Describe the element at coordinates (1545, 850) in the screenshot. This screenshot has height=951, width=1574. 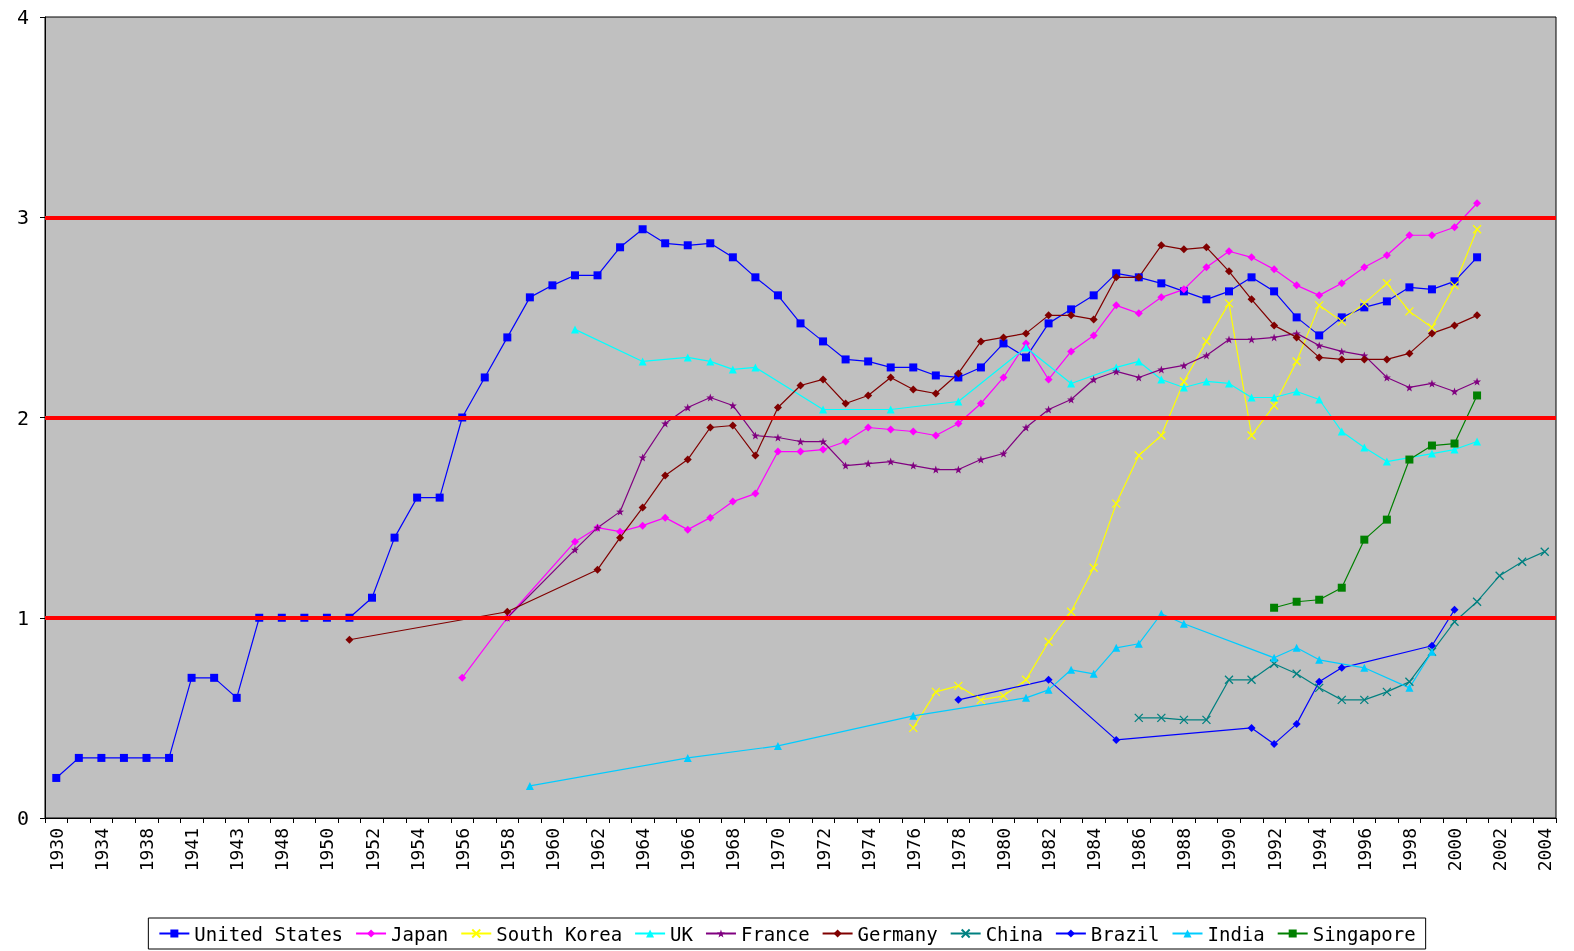
I see `x-tick-label: 2004` at that location.